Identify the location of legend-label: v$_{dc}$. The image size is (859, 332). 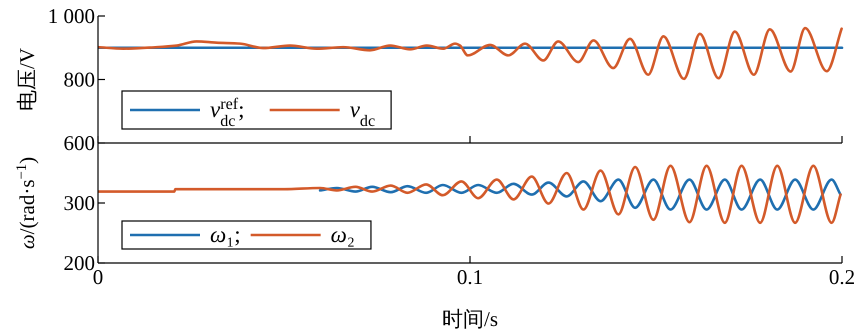
(363, 113).